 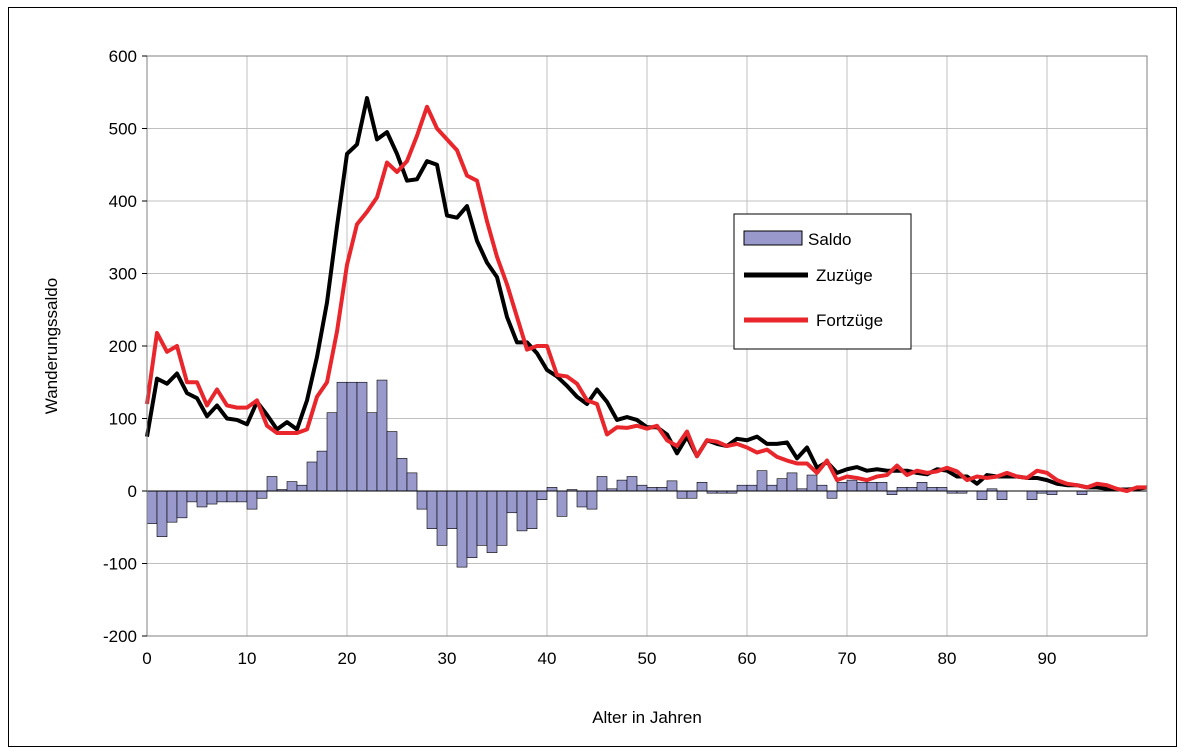 I want to click on x-tick-label: 40, so click(x=547, y=658).